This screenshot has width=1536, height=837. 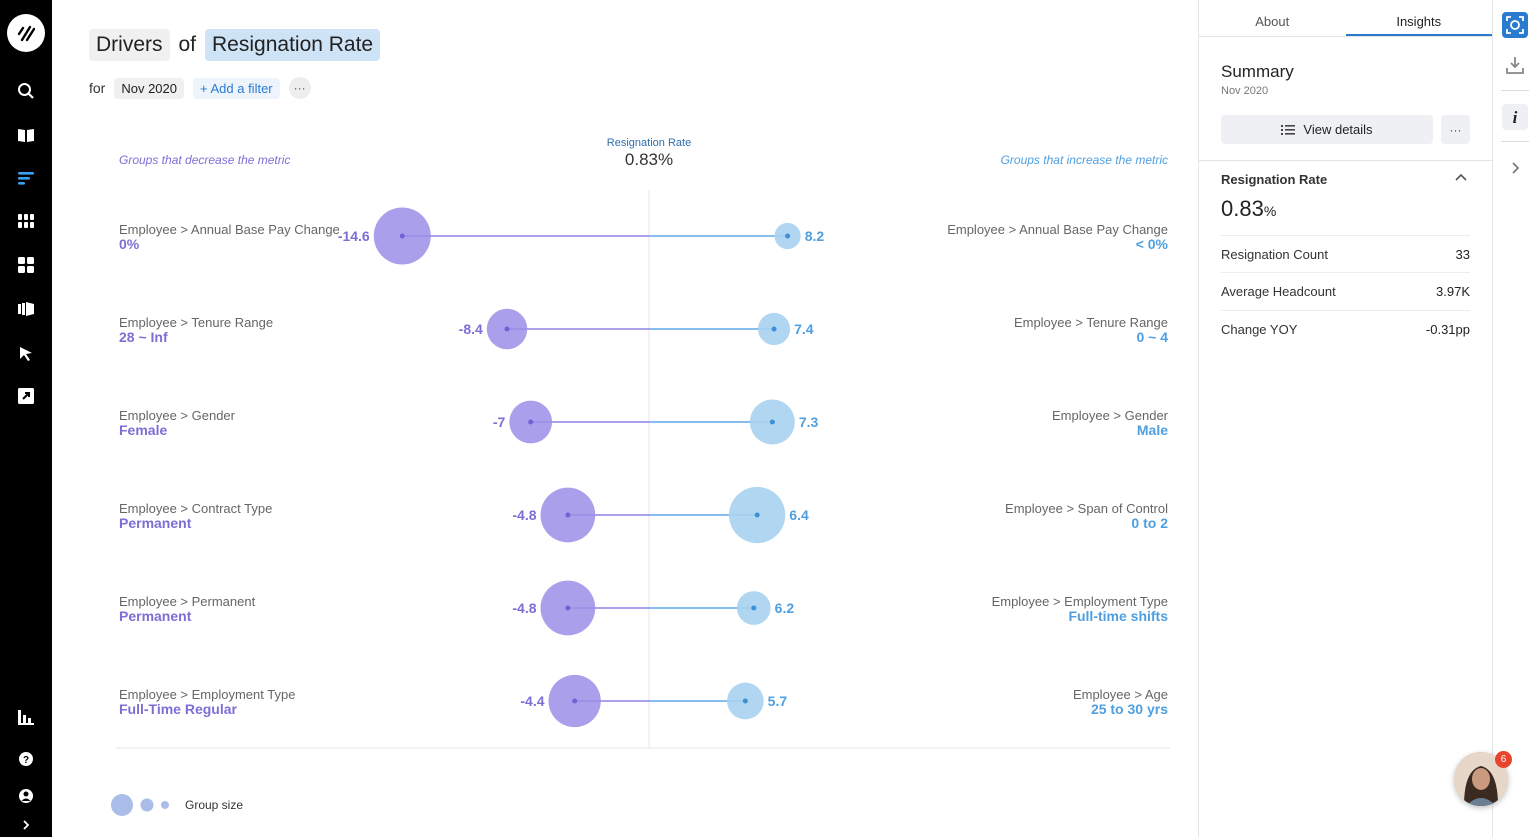 What do you see at coordinates (1274, 254) in the screenshot?
I see `stat-label: Resignation Count` at bounding box center [1274, 254].